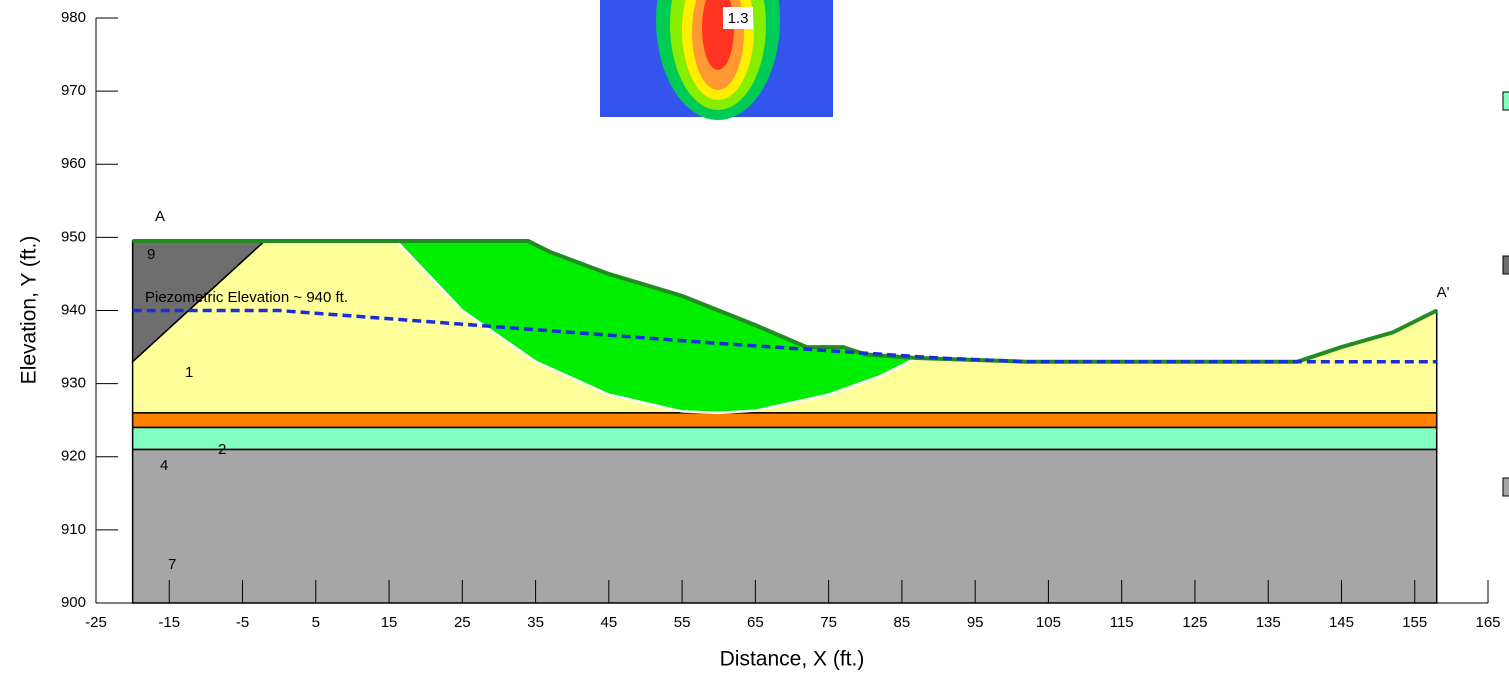 This screenshot has height=678, width=1509. I want to click on region-label: 4, so click(164, 465).